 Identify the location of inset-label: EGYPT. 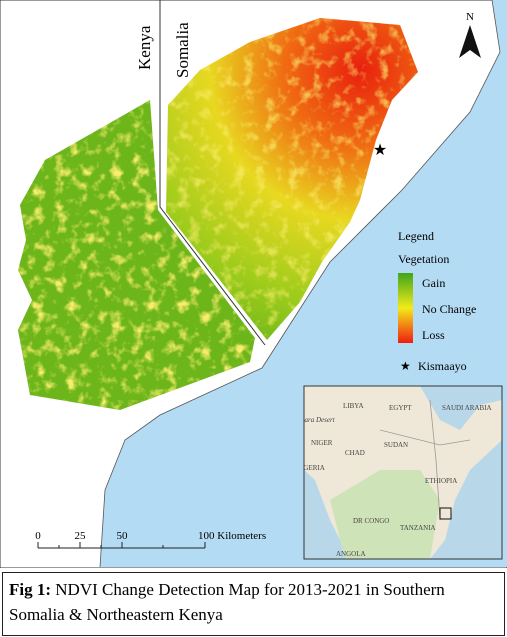
(400, 408).